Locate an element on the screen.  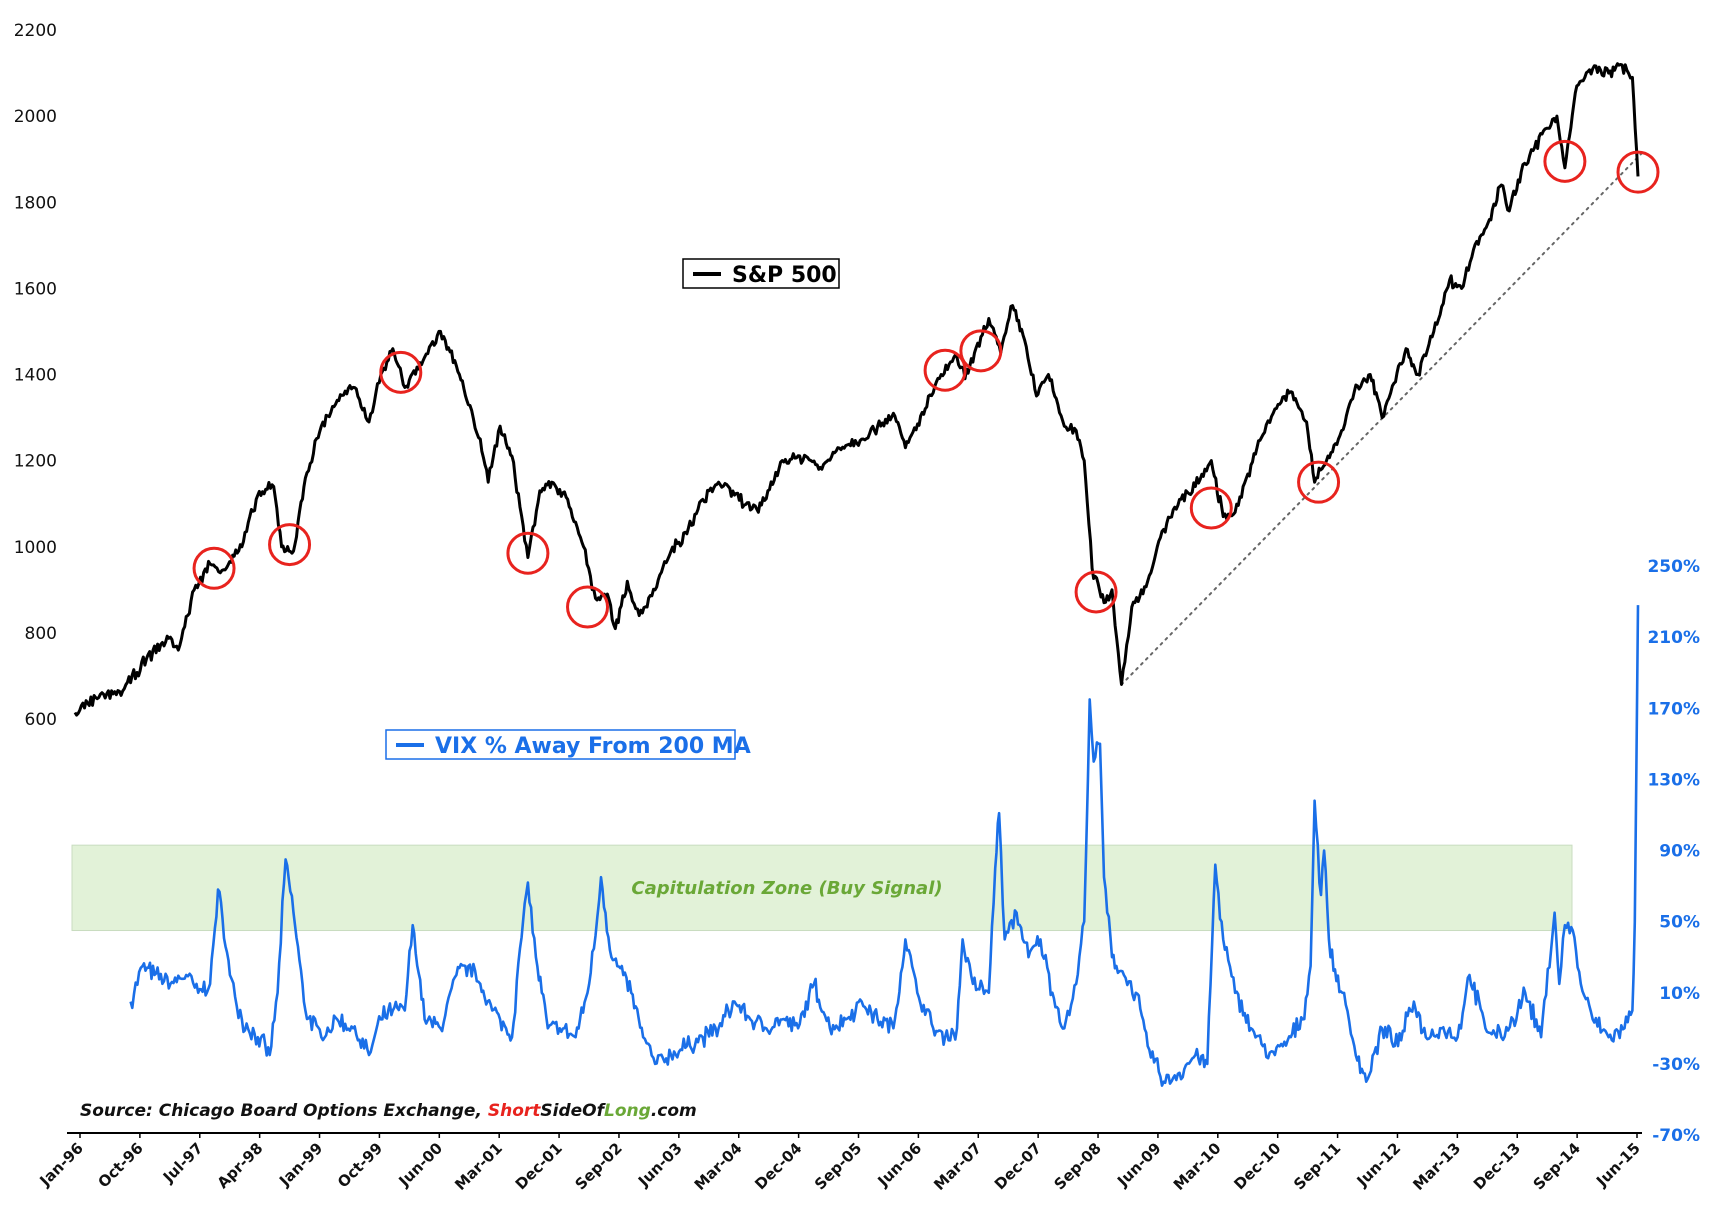
x-tick-label: Mar-13 is located at coordinates (1436, 1166).